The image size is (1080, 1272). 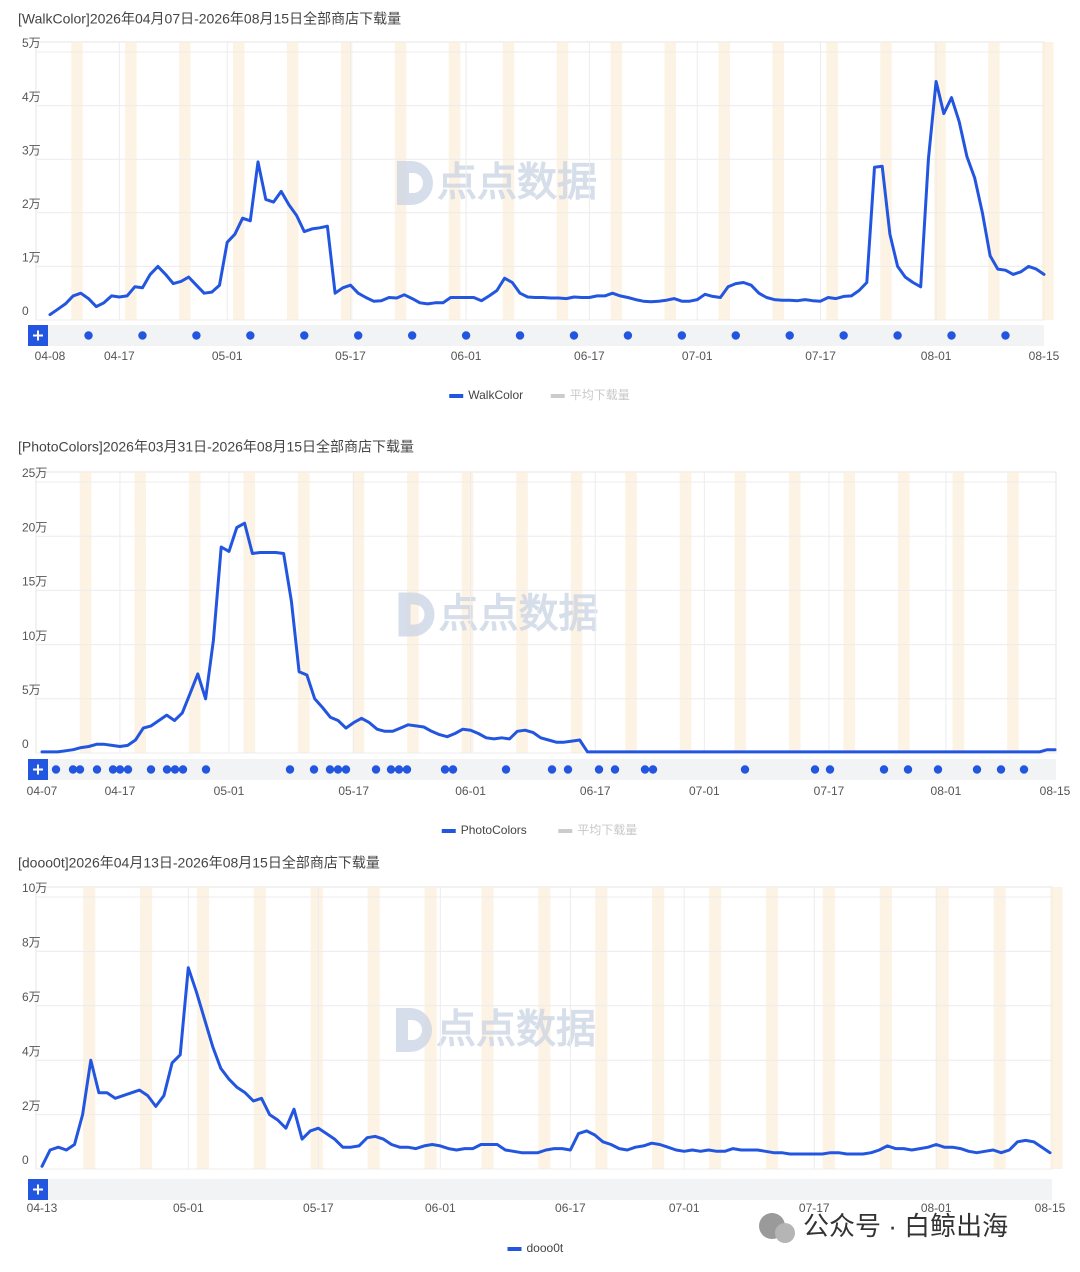 I want to click on x-tick-label: 04-07, so click(x=42, y=791).